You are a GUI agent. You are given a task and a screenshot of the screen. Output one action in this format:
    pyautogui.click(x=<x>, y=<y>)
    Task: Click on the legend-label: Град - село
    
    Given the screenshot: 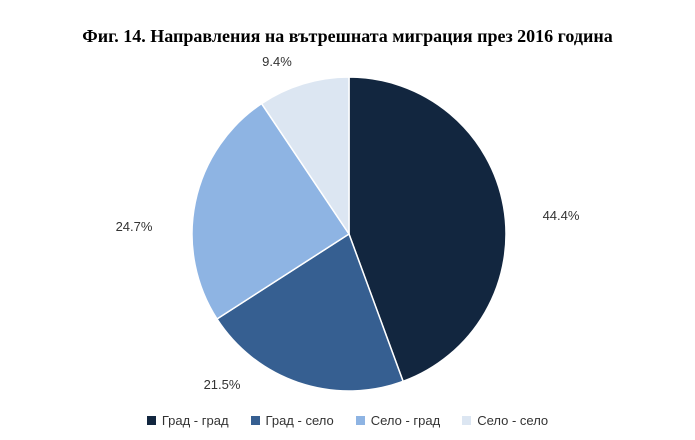 What is the action you would take?
    pyautogui.click(x=299, y=420)
    